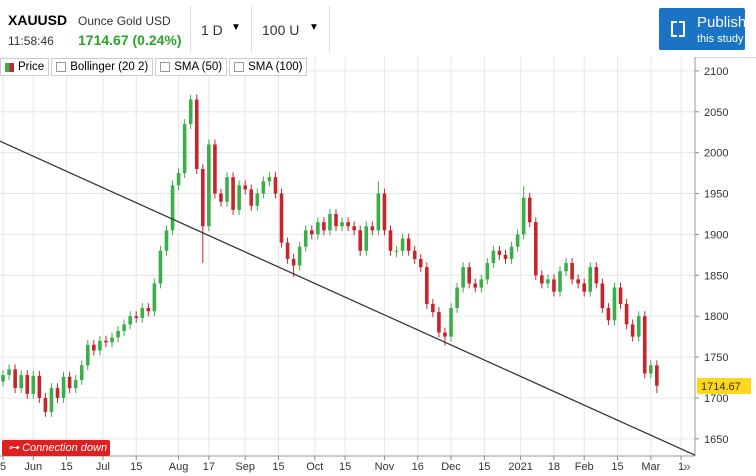 Image resolution: width=756 pixels, height=476 pixels. What do you see at coordinates (209, 467) in the screenshot?
I see `x-tick-label: 17` at bounding box center [209, 467].